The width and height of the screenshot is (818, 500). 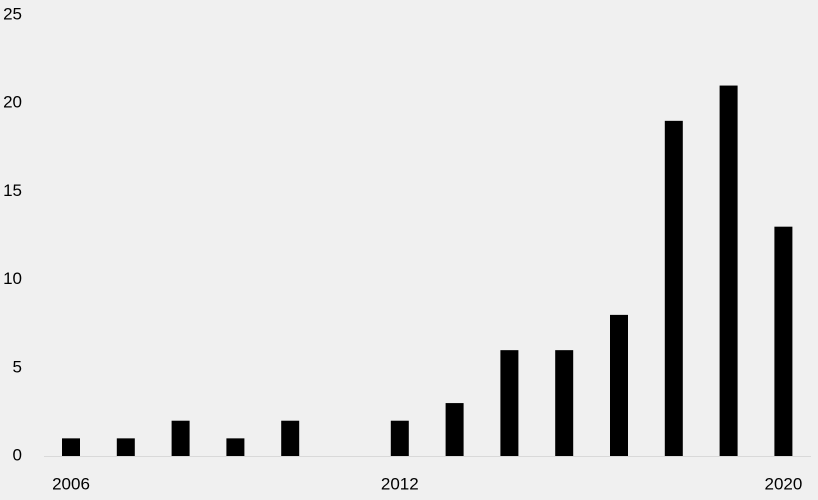 What do you see at coordinates (17, 454) in the screenshot?
I see `y-tick-label: 0` at bounding box center [17, 454].